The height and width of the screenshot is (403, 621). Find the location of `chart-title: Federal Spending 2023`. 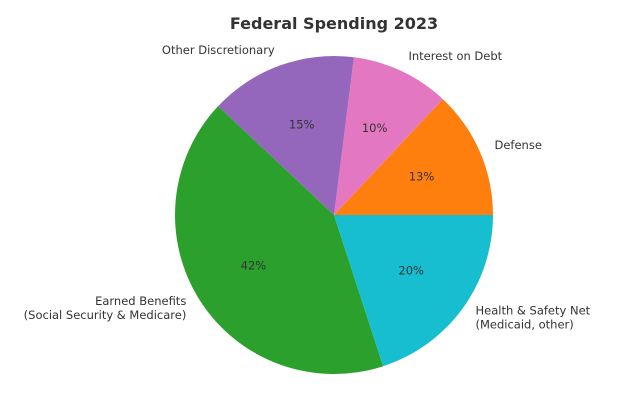

chart-title: Federal Spending 2023 is located at coordinates (334, 23).